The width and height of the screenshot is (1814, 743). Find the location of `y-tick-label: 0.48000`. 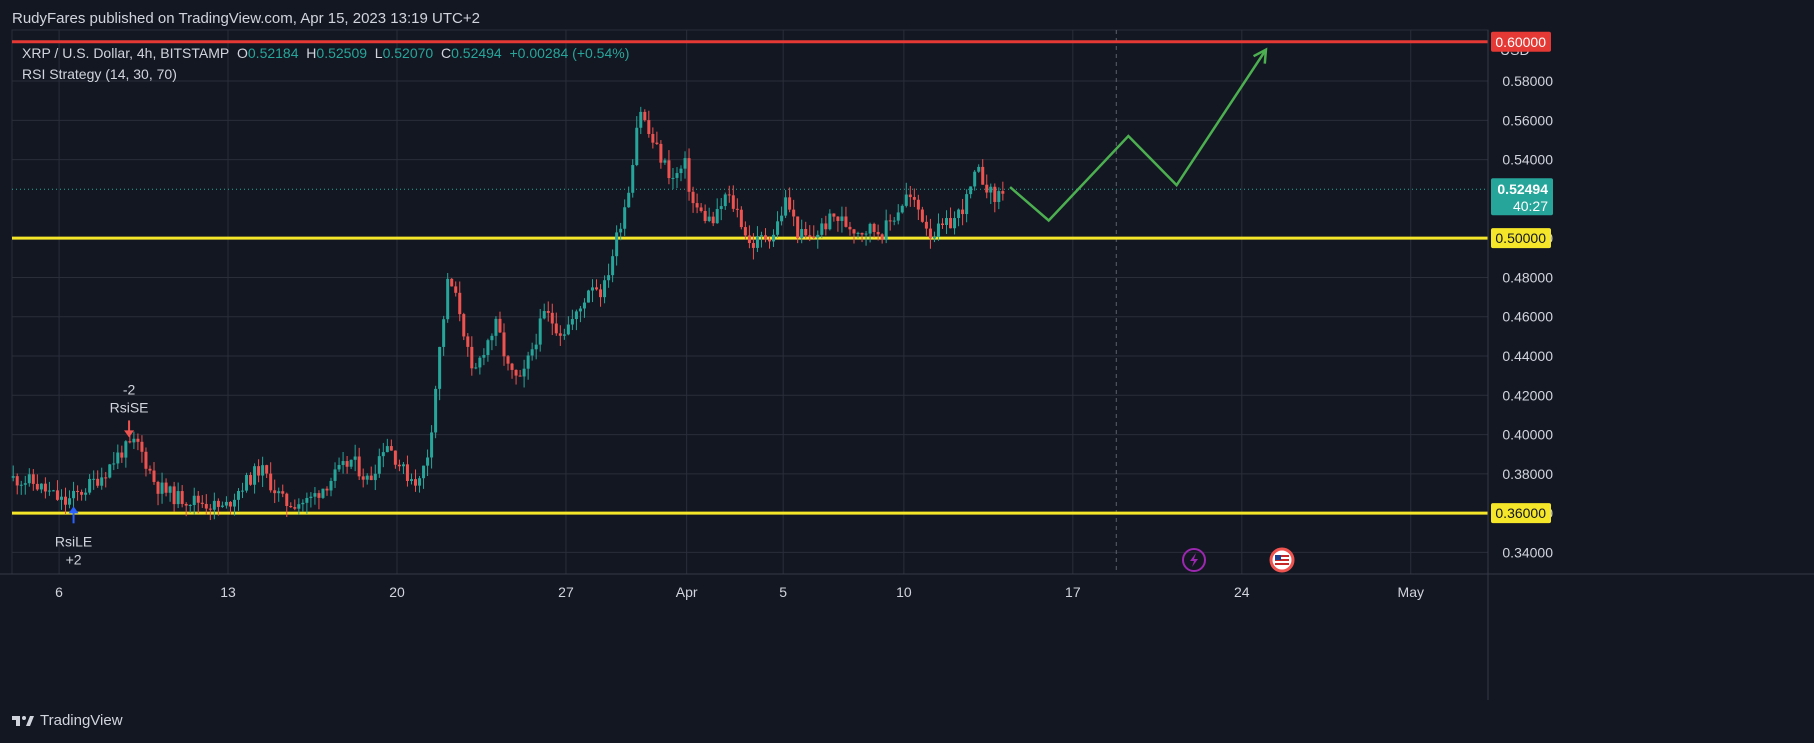

y-tick-label: 0.48000 is located at coordinates (1527, 277).